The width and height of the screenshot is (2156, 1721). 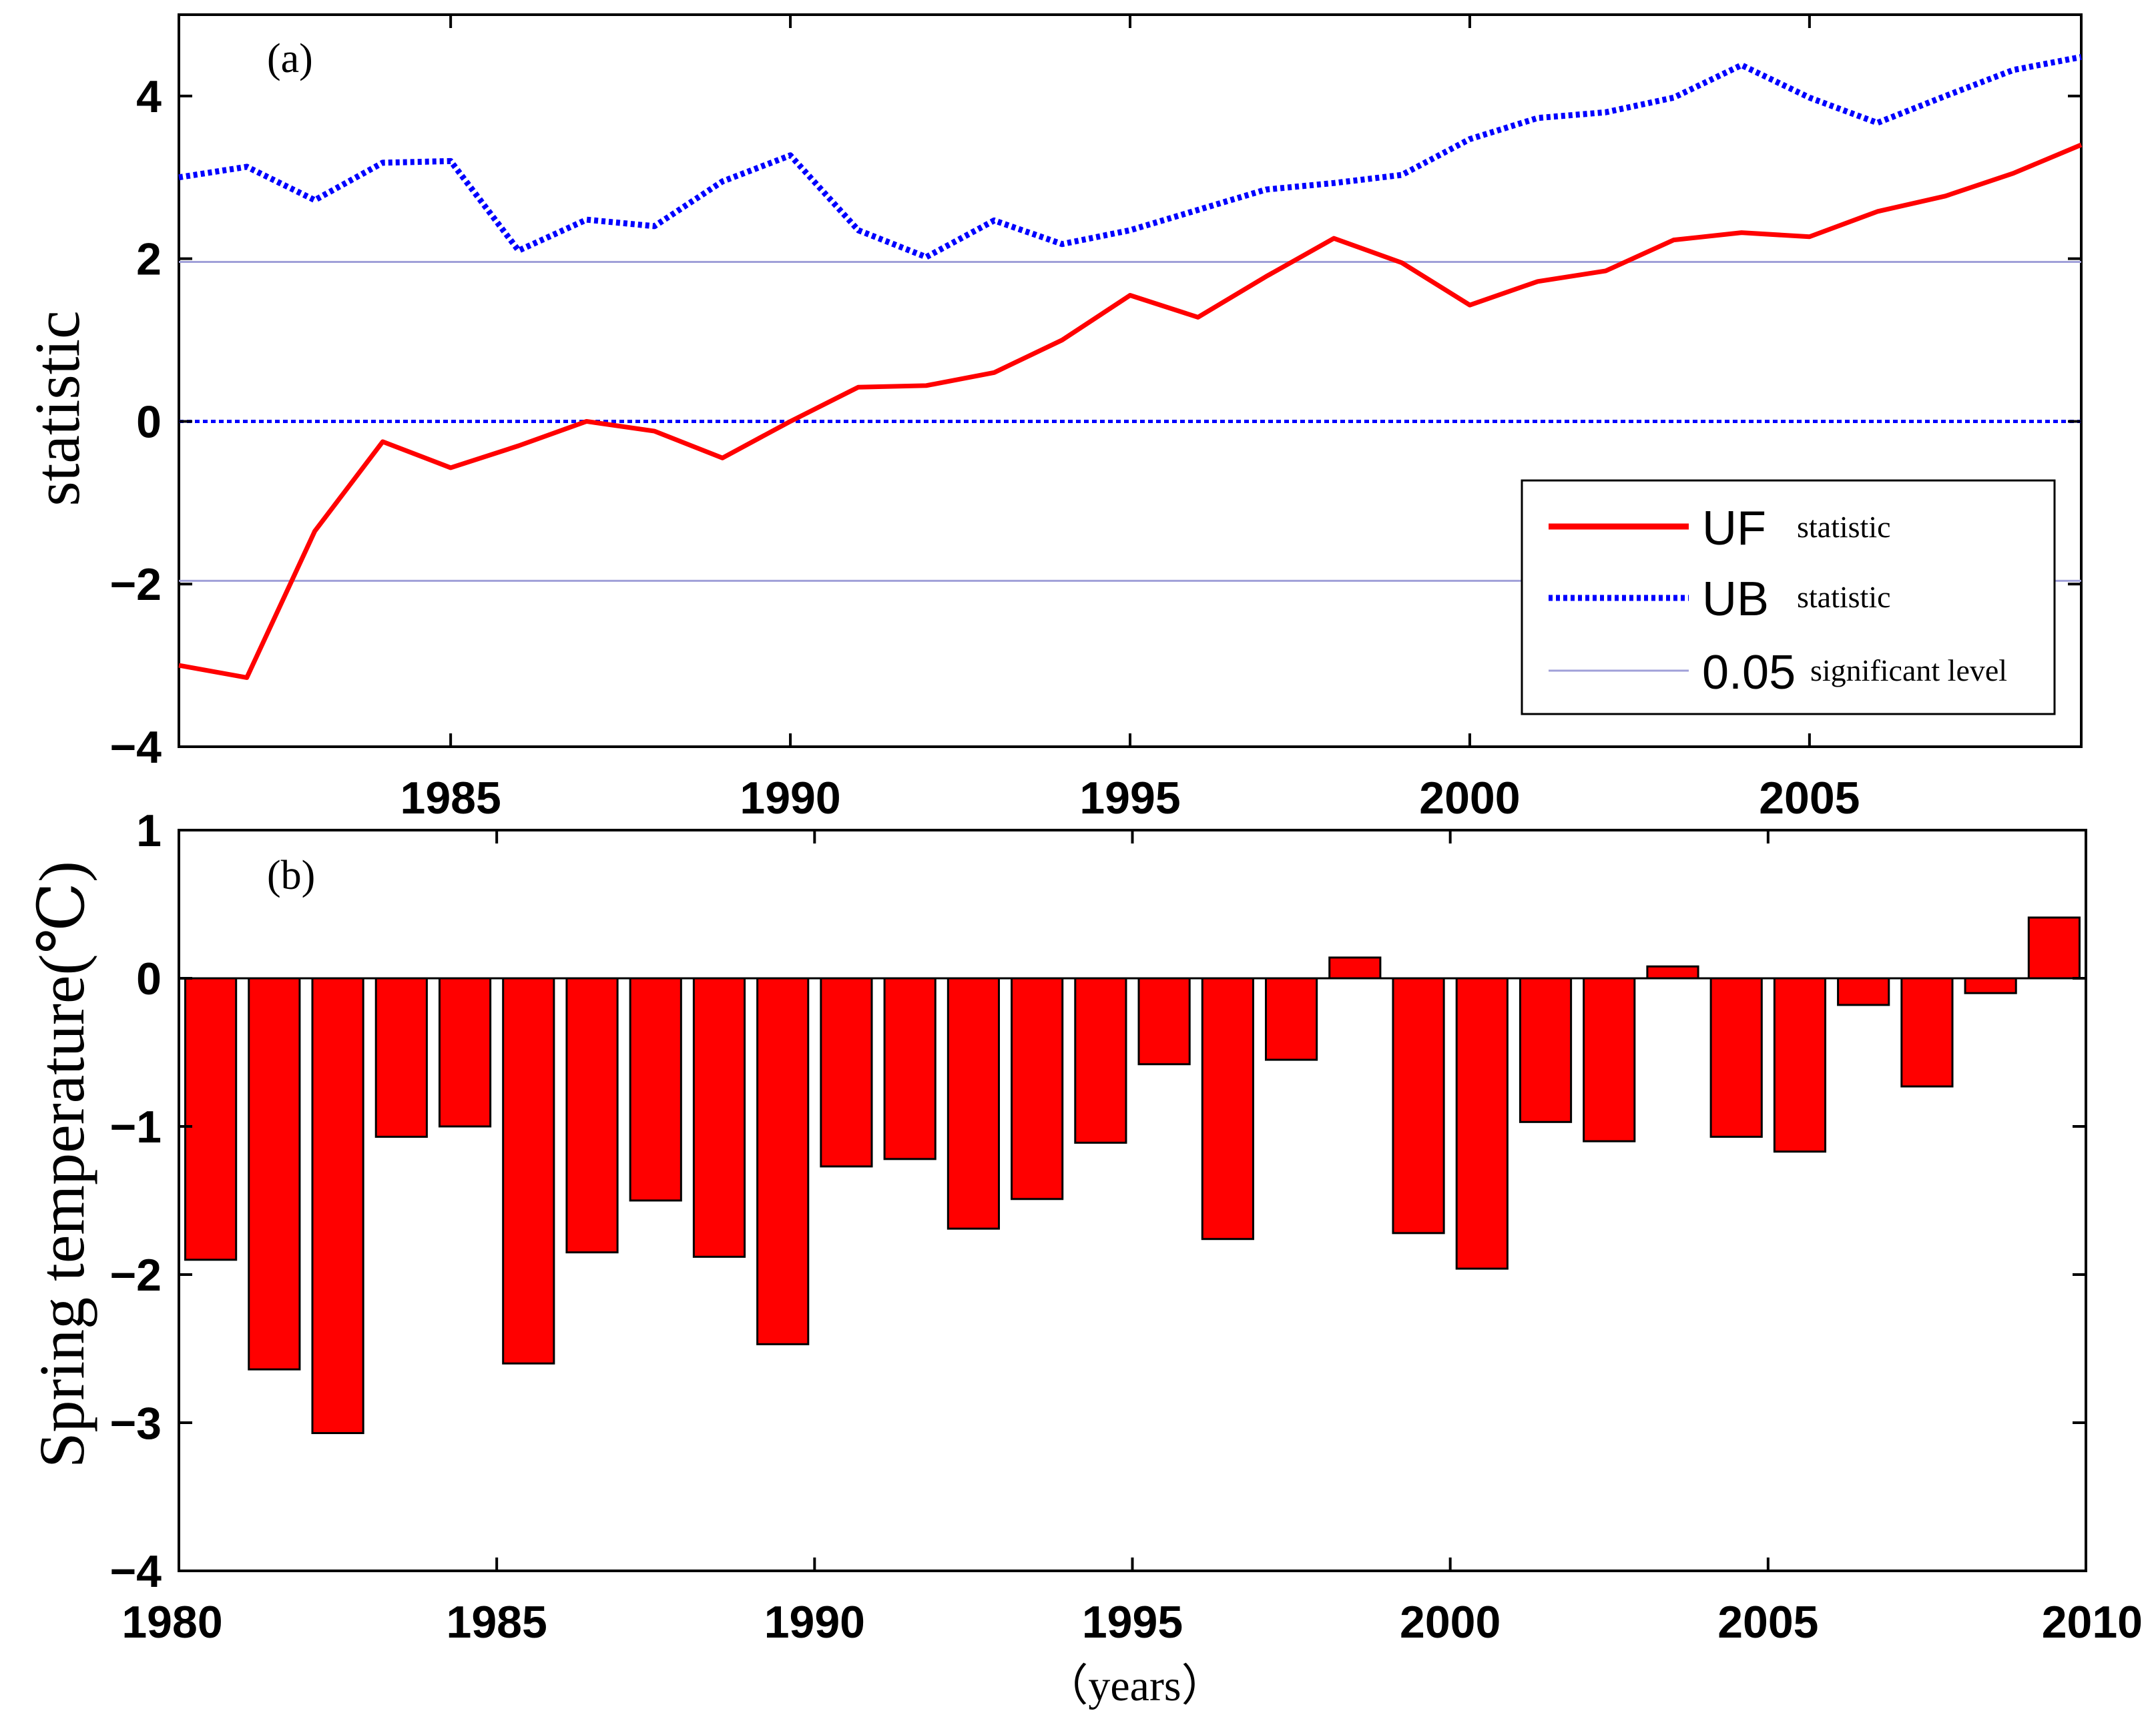 What do you see at coordinates (2054, 948) in the screenshot?
I see `bar-2010` at bounding box center [2054, 948].